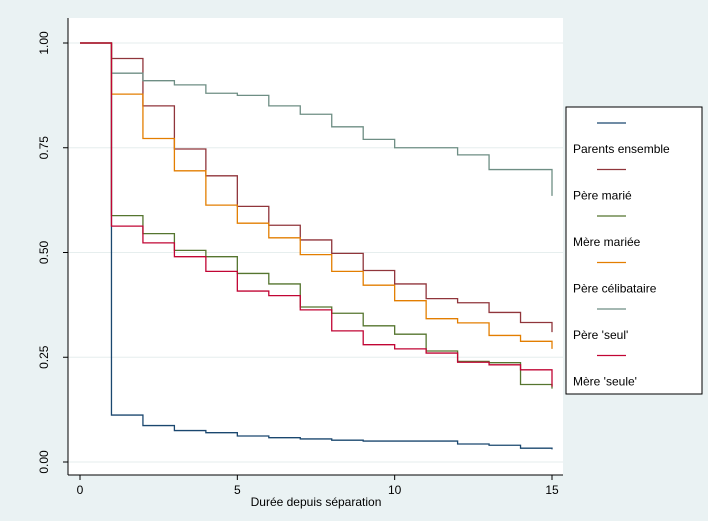 This screenshot has width=708, height=521. Describe the element at coordinates (52, 252) in the screenshot. I see `y-ticks: 0.00 0.25 0.50 0.75 1.00` at that location.